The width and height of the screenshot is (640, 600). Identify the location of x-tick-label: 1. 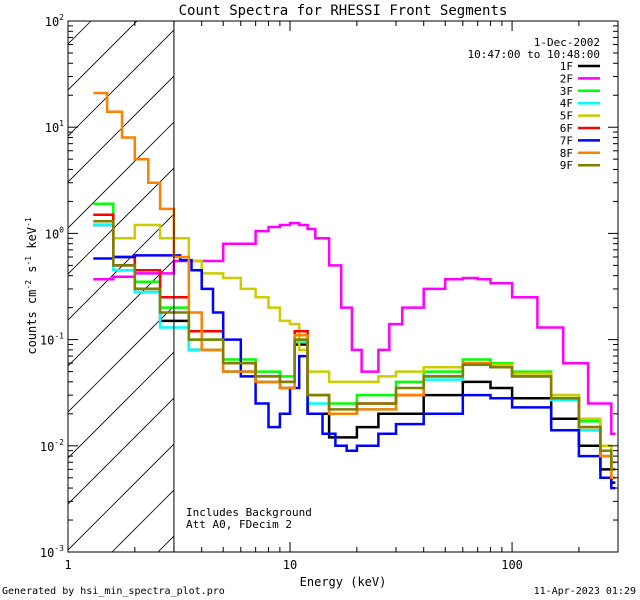
(67, 565).